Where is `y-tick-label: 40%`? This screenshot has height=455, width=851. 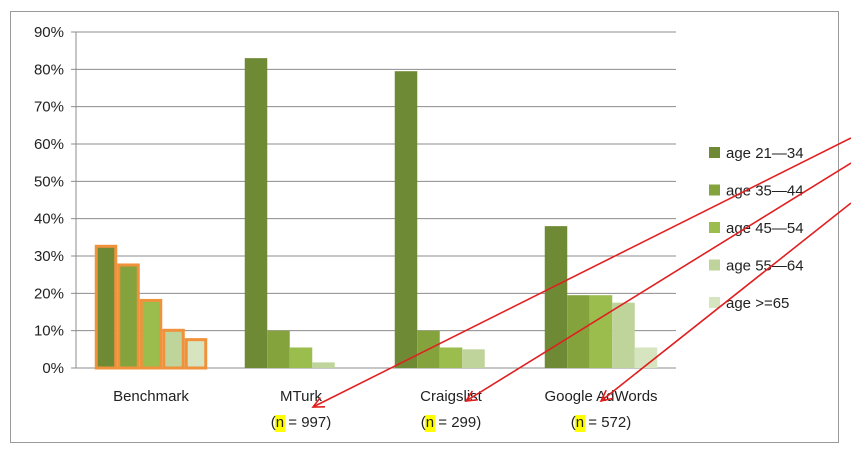 y-tick-label: 40% is located at coordinates (49, 219).